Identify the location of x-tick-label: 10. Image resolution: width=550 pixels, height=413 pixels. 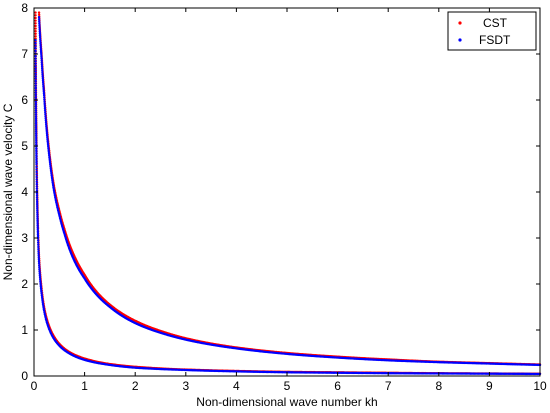
(540, 386).